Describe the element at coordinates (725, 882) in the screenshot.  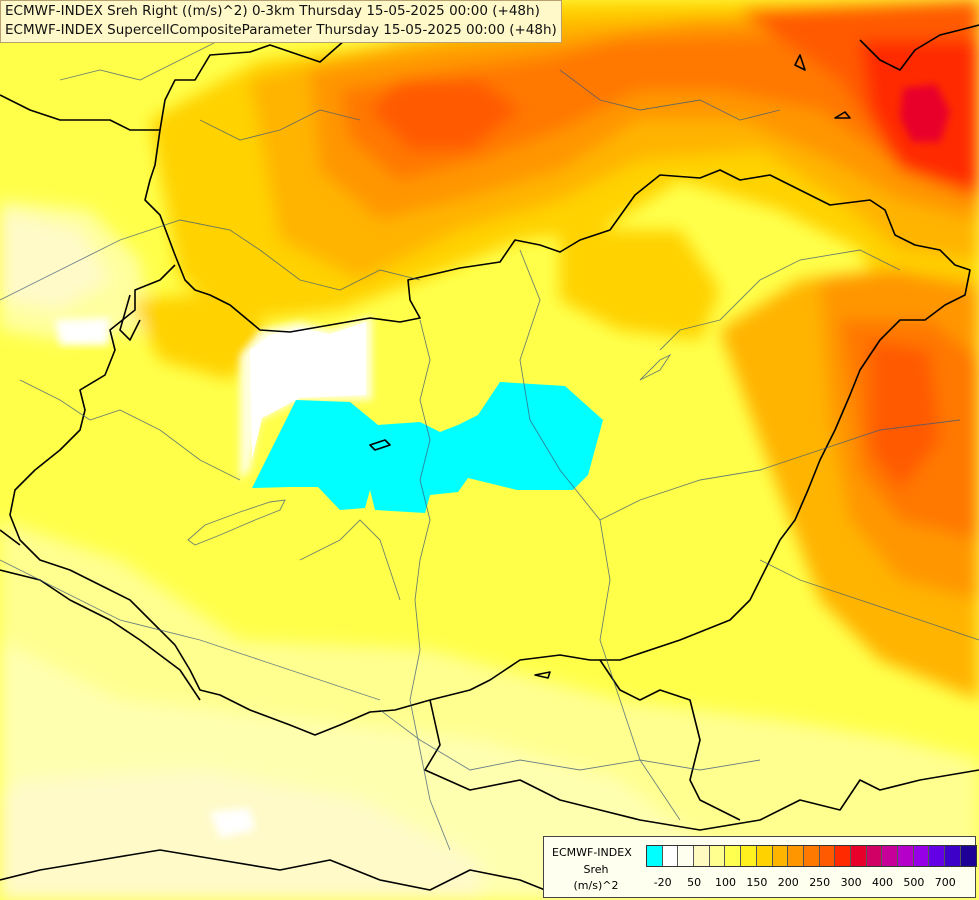
I see `legend-tick-label: 100` at that location.